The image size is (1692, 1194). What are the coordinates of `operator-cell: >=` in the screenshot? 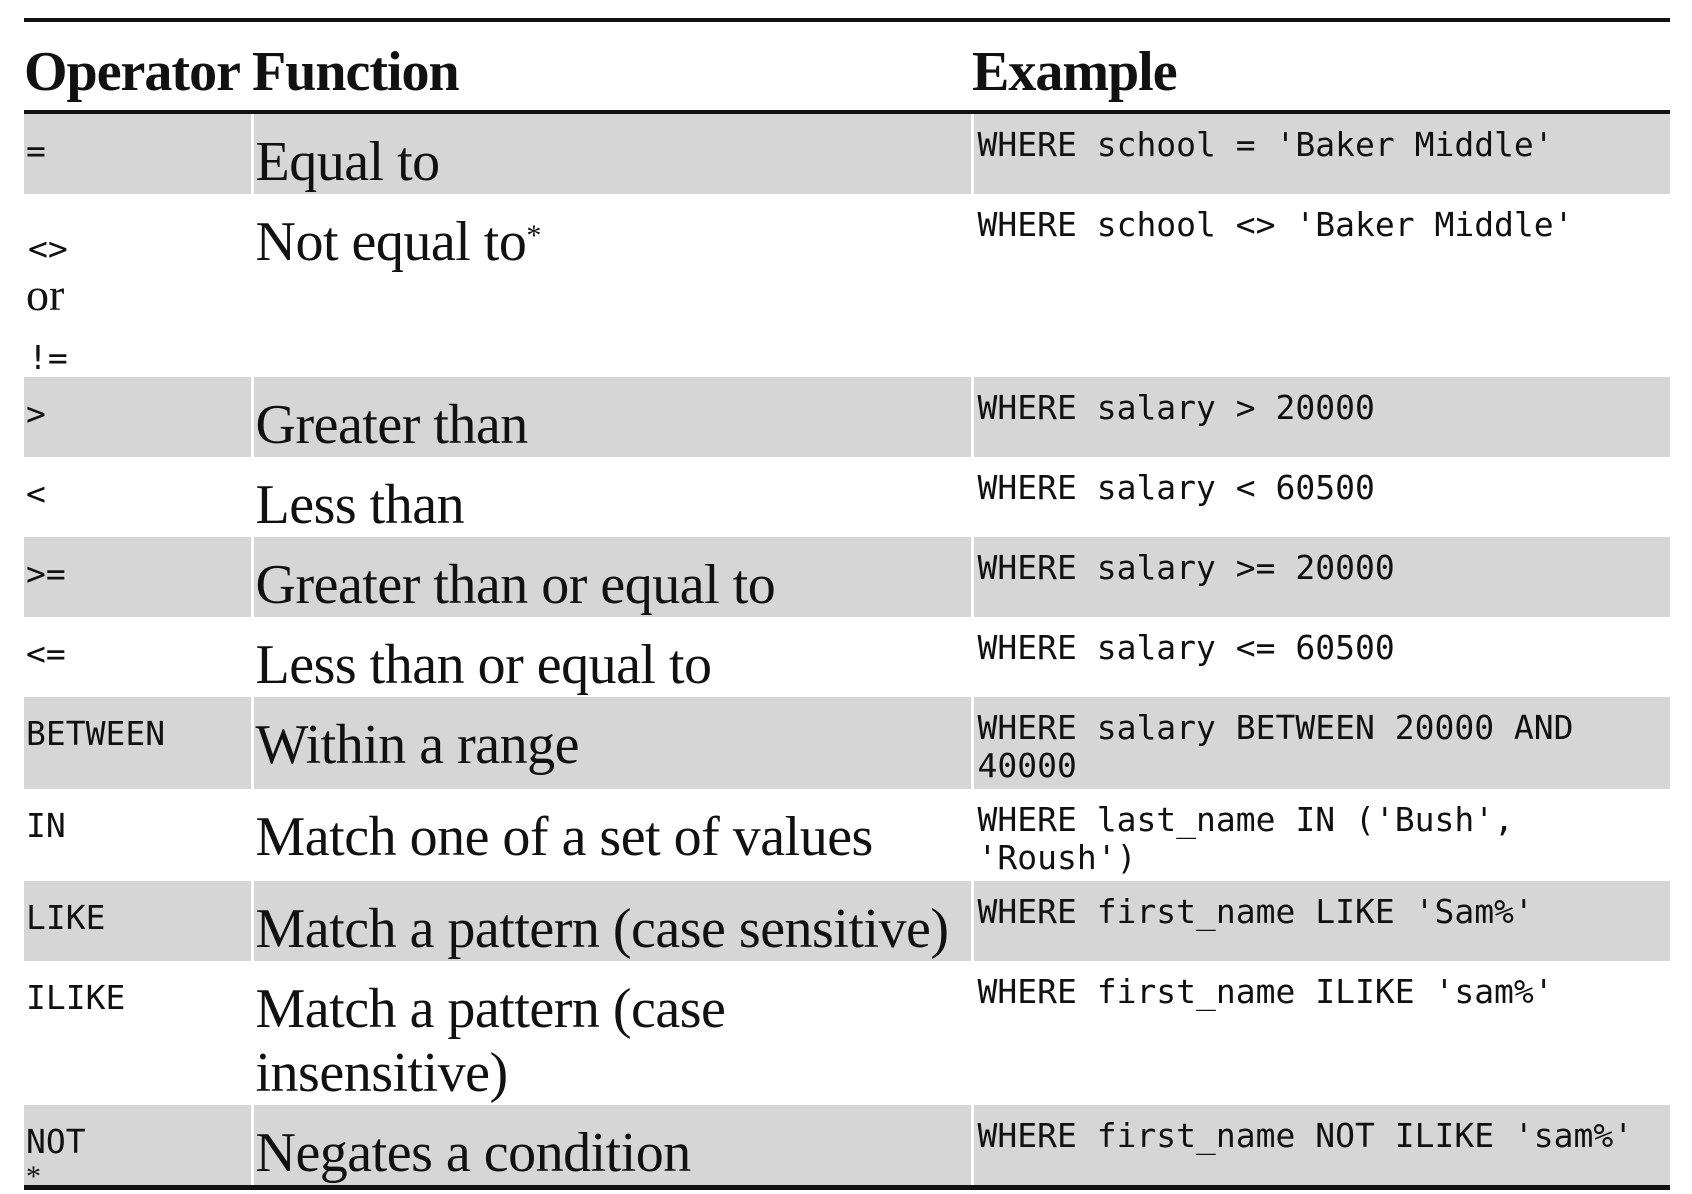 It's located at (139, 577).